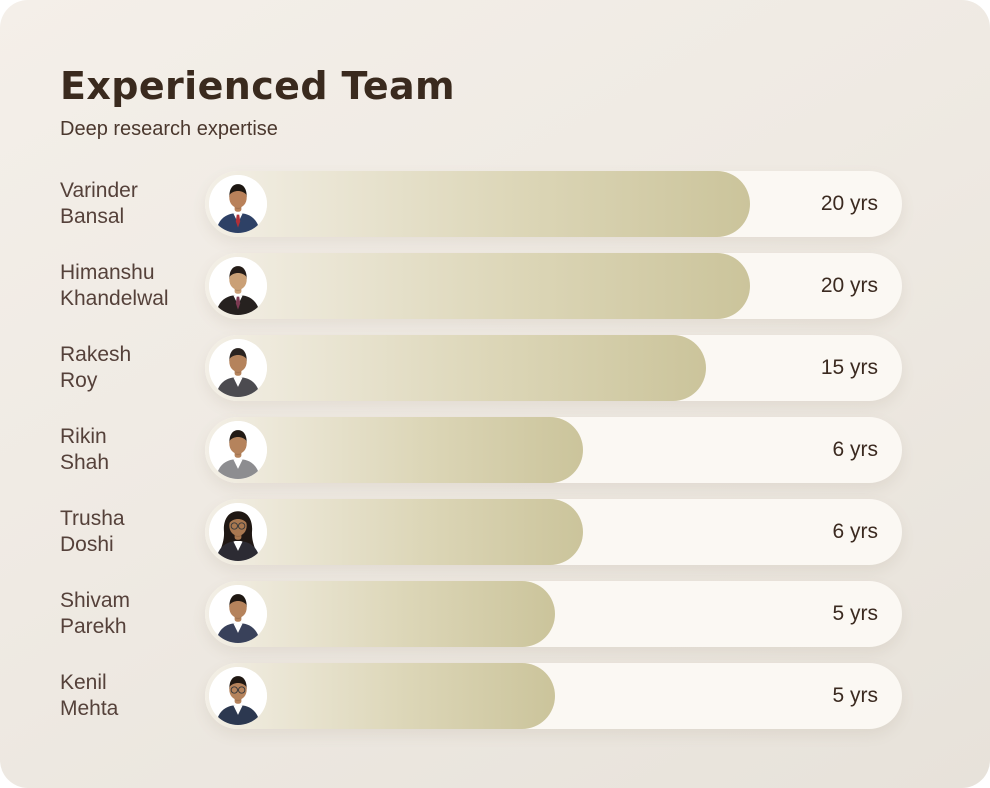 The image size is (990, 788). What do you see at coordinates (132, 286) in the screenshot?
I see `member-name: Himanshu Khandelwal` at bounding box center [132, 286].